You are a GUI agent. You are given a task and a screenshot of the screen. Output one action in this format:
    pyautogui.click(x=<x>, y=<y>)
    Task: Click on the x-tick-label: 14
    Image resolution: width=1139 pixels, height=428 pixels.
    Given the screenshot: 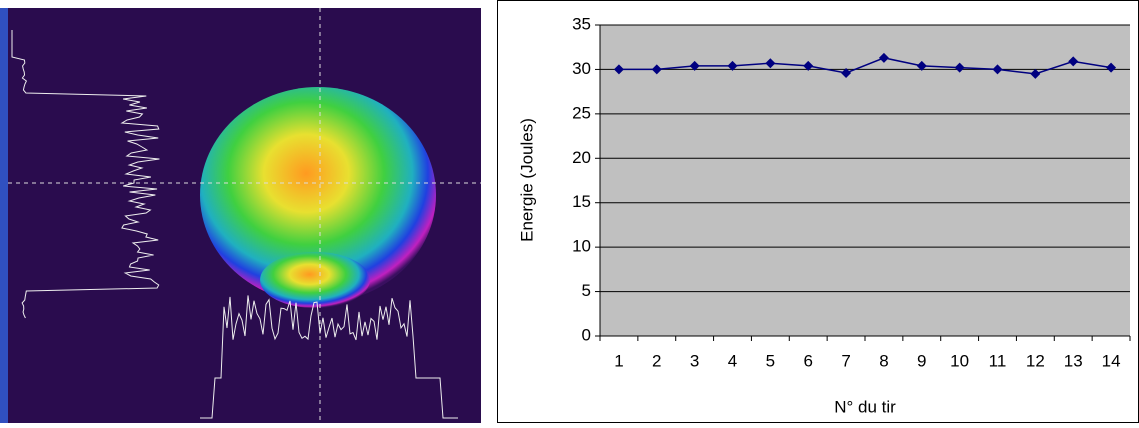 What is the action you would take?
    pyautogui.click(x=1111, y=360)
    